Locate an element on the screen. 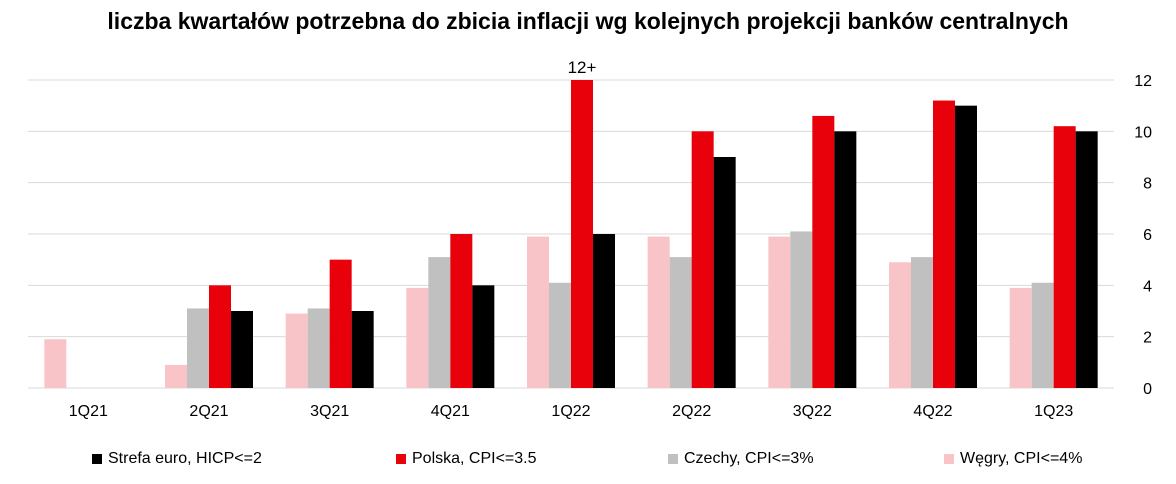 This screenshot has width=1176, height=484. y-tick-label: 0 is located at coordinates (1147, 389).